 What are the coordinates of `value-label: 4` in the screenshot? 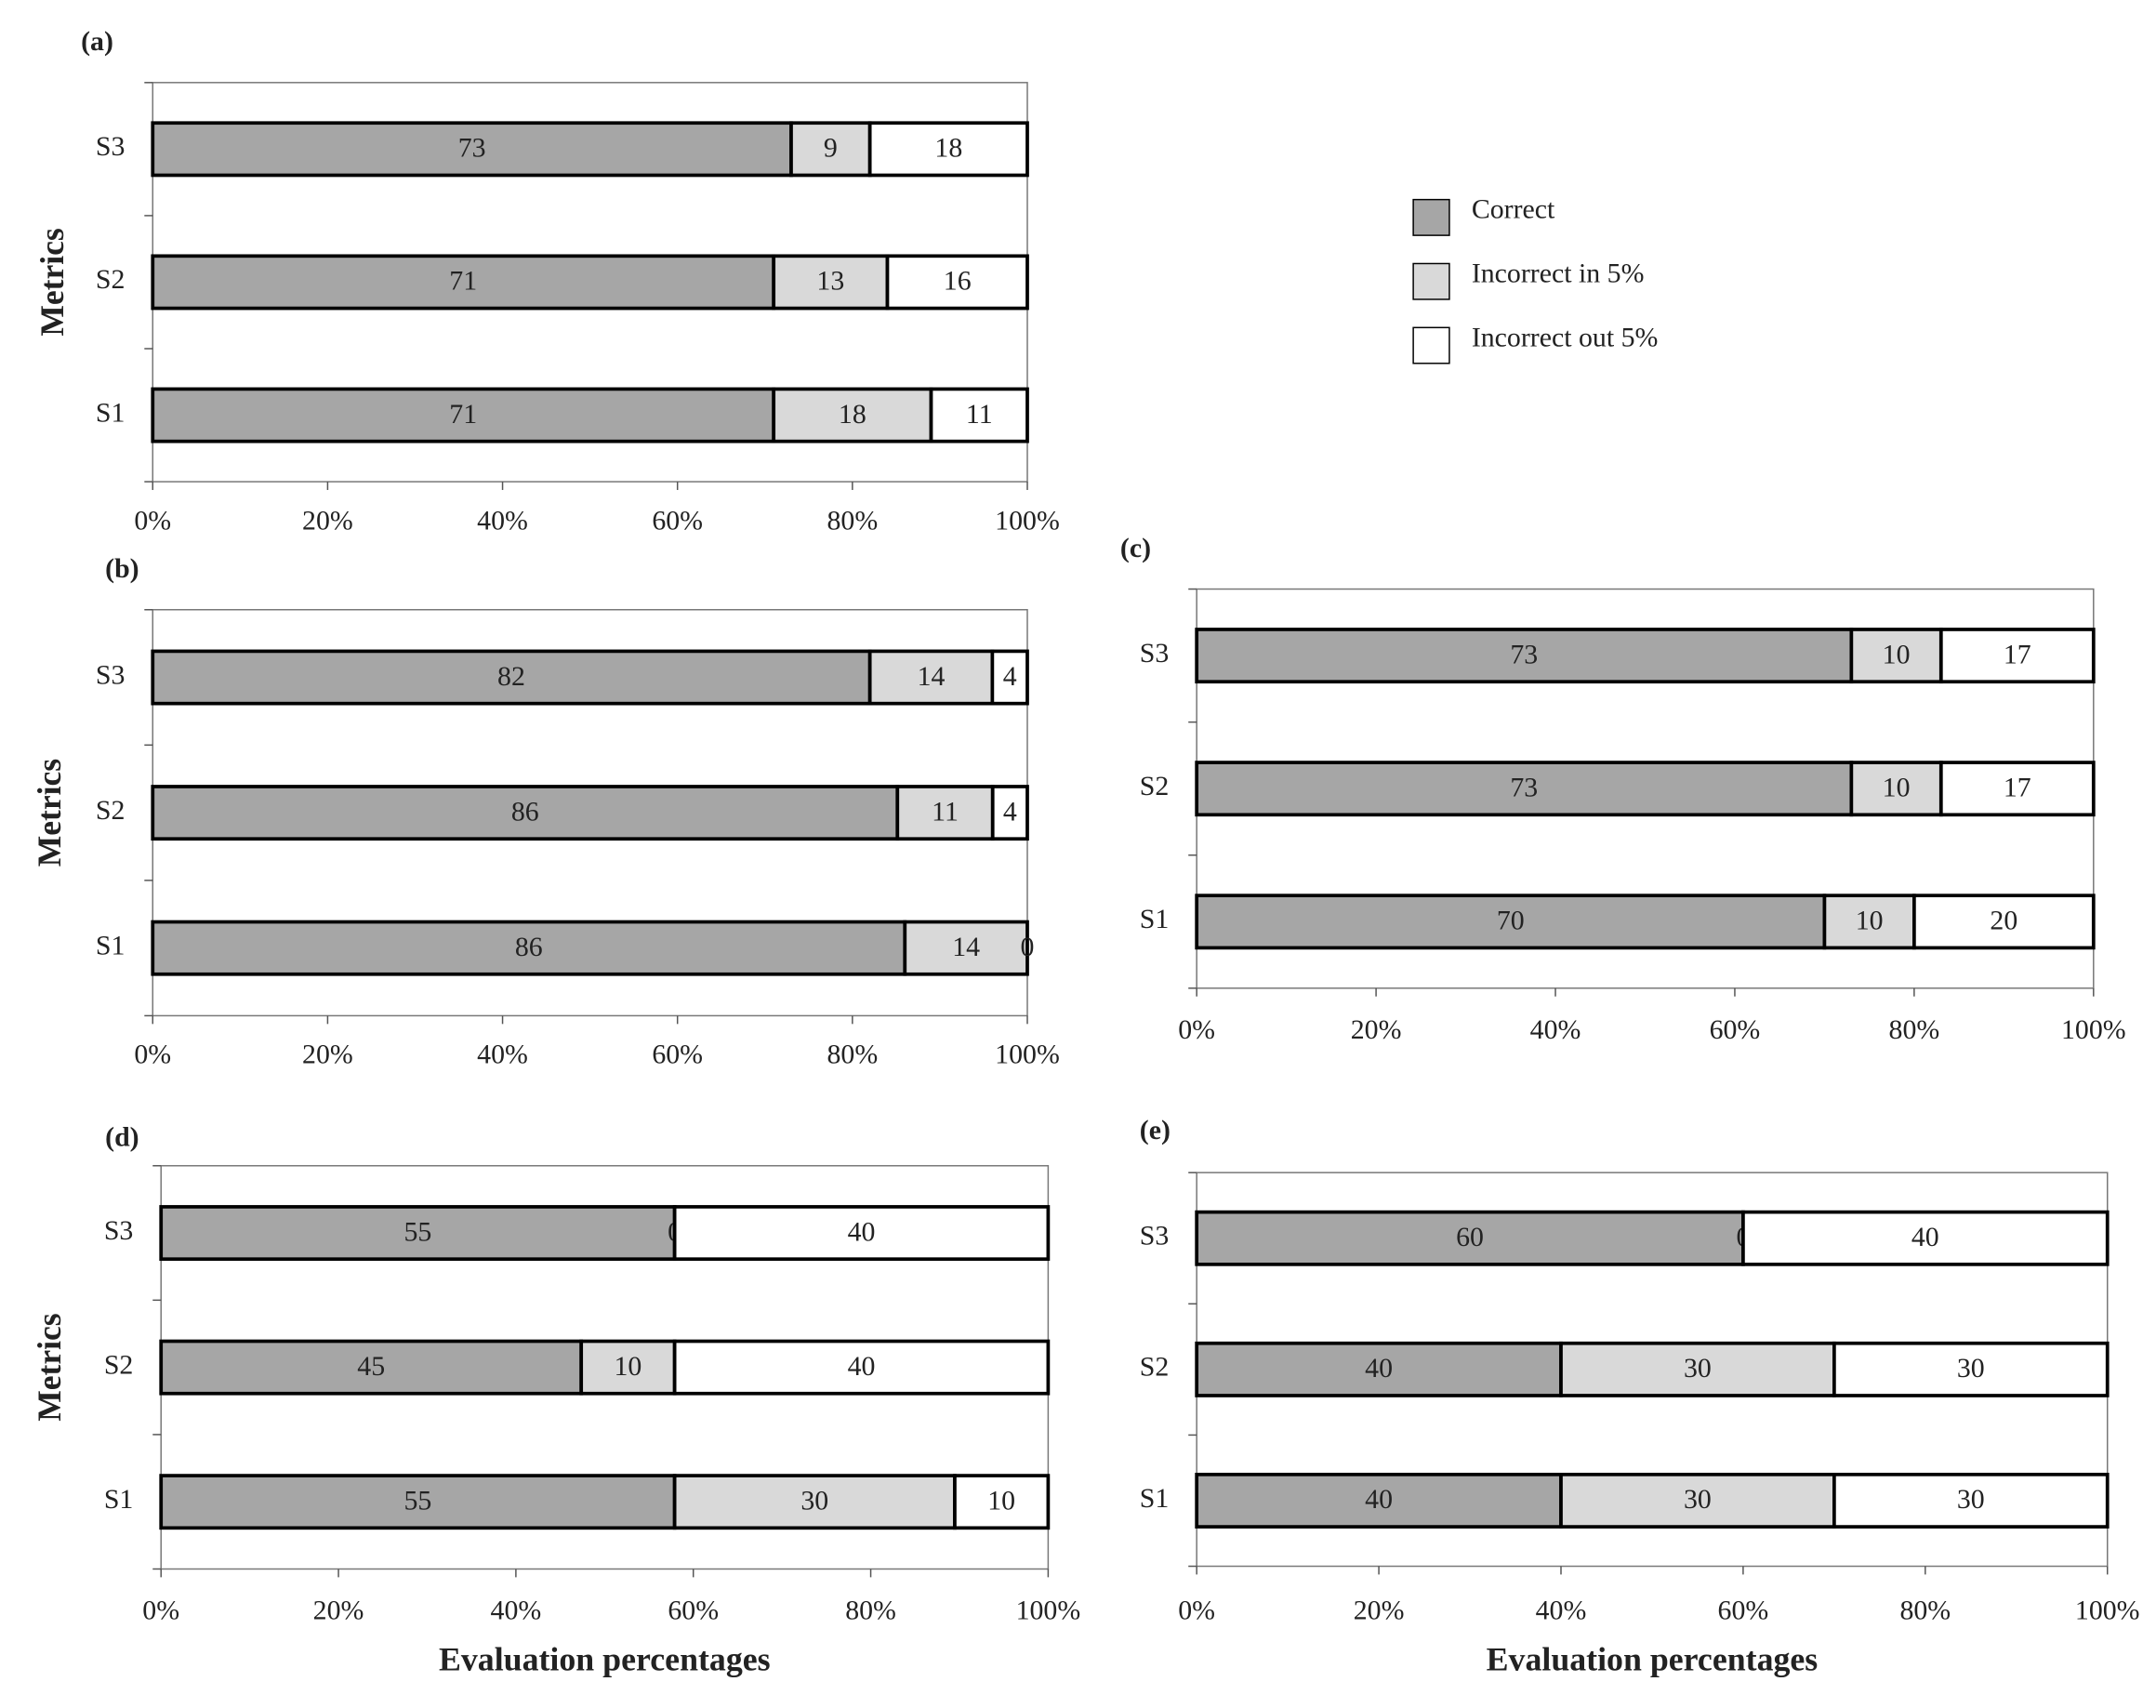 It's located at (1010, 677).